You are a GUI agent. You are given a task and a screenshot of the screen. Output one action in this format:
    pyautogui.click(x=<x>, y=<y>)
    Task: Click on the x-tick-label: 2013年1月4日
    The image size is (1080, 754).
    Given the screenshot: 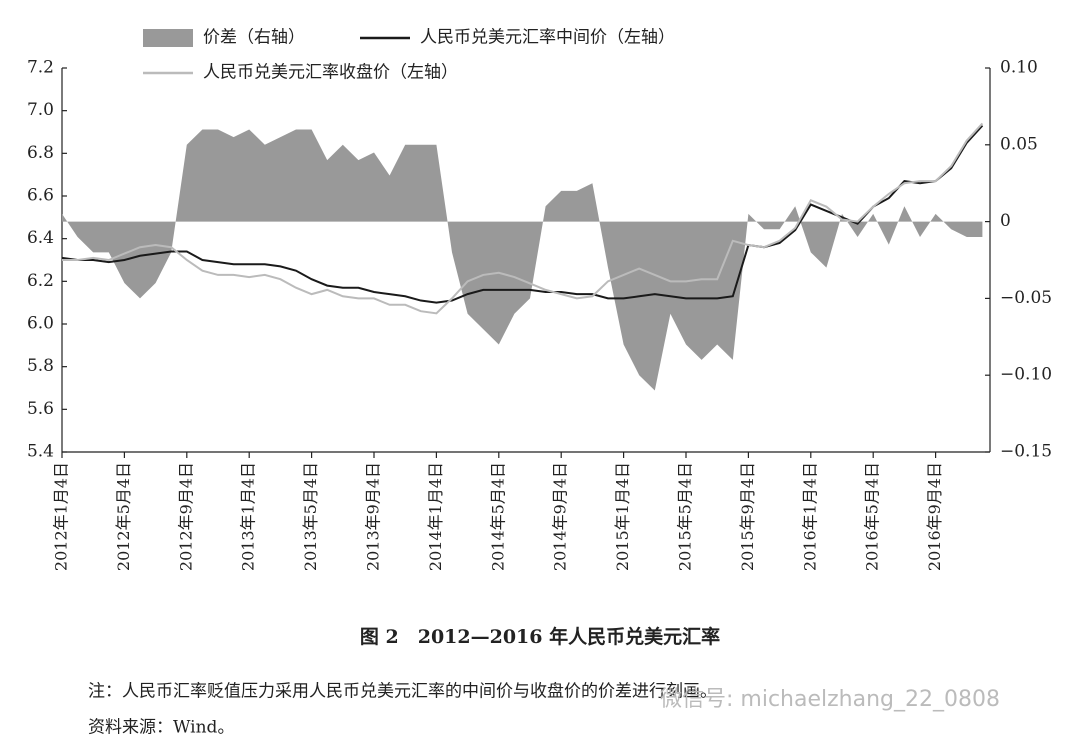 What is the action you would take?
    pyautogui.click(x=248, y=516)
    